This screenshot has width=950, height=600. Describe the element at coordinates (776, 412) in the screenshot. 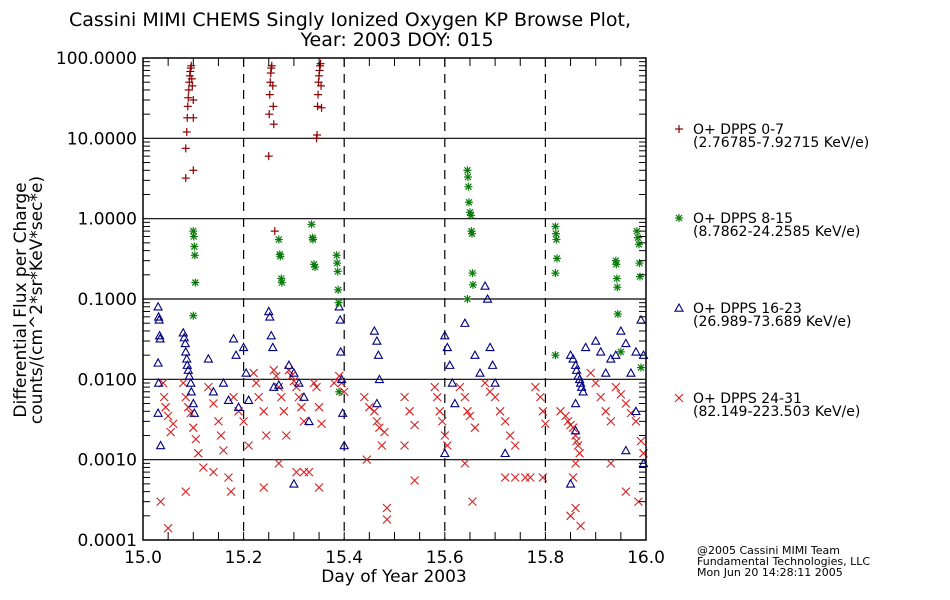

I see `legend-range: (82.149-223.503 KeV/e)` at that location.